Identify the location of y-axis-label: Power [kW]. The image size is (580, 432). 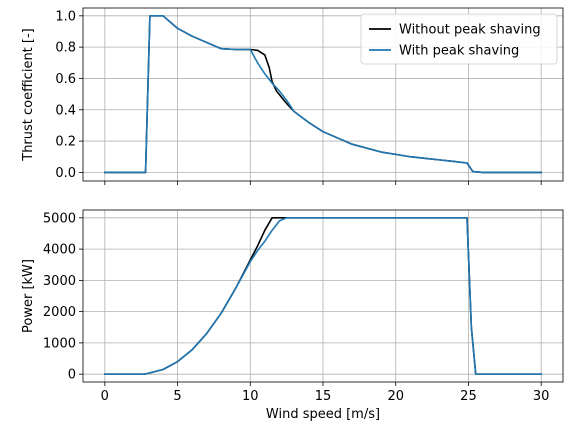
(28, 296).